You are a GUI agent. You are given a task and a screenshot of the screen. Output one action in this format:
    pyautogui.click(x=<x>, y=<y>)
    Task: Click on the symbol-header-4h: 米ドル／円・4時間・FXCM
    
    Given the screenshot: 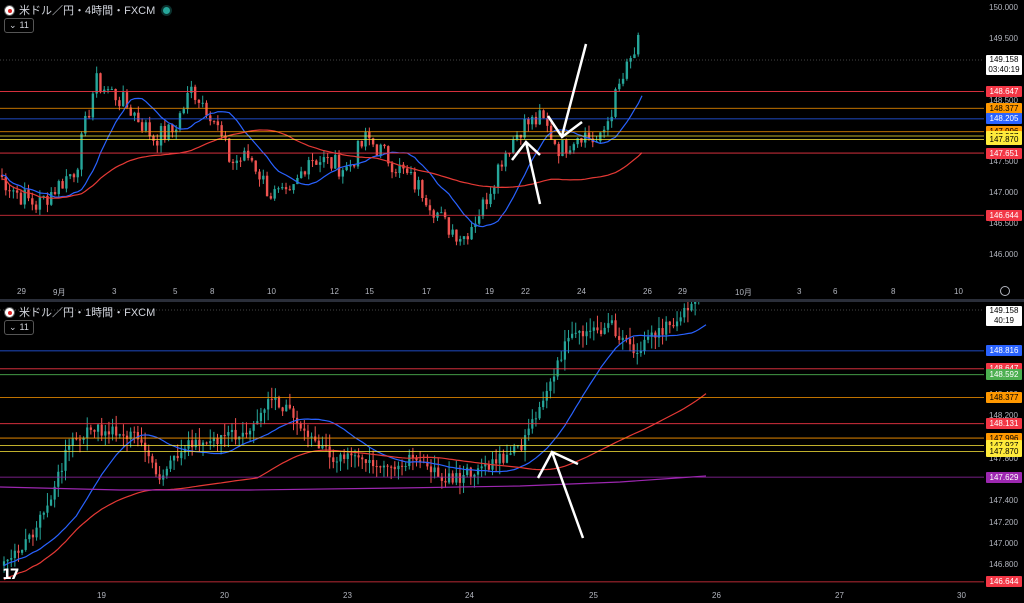 What is the action you would take?
    pyautogui.click(x=87, y=10)
    